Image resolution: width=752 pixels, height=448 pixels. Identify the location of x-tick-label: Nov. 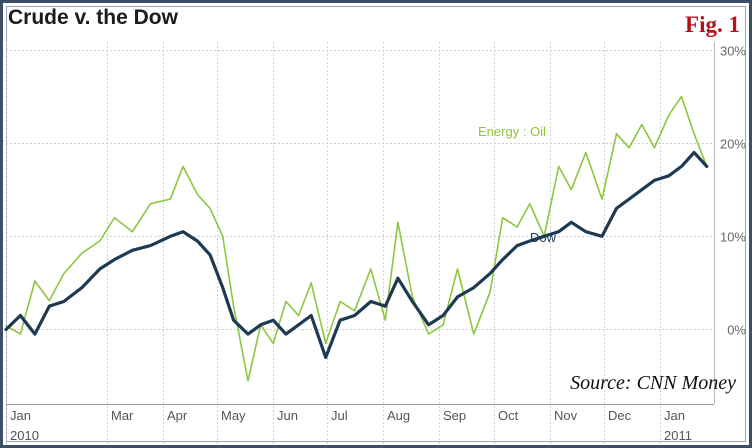
(566, 415).